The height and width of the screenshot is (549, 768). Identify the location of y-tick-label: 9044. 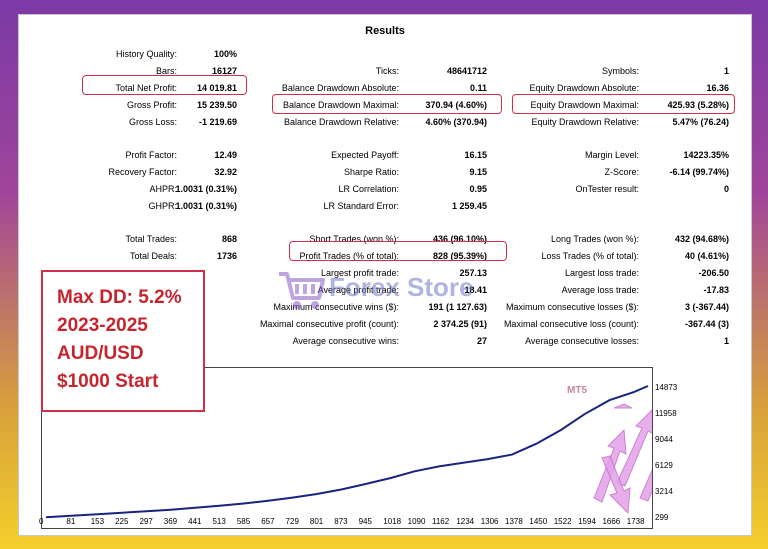
(664, 439).